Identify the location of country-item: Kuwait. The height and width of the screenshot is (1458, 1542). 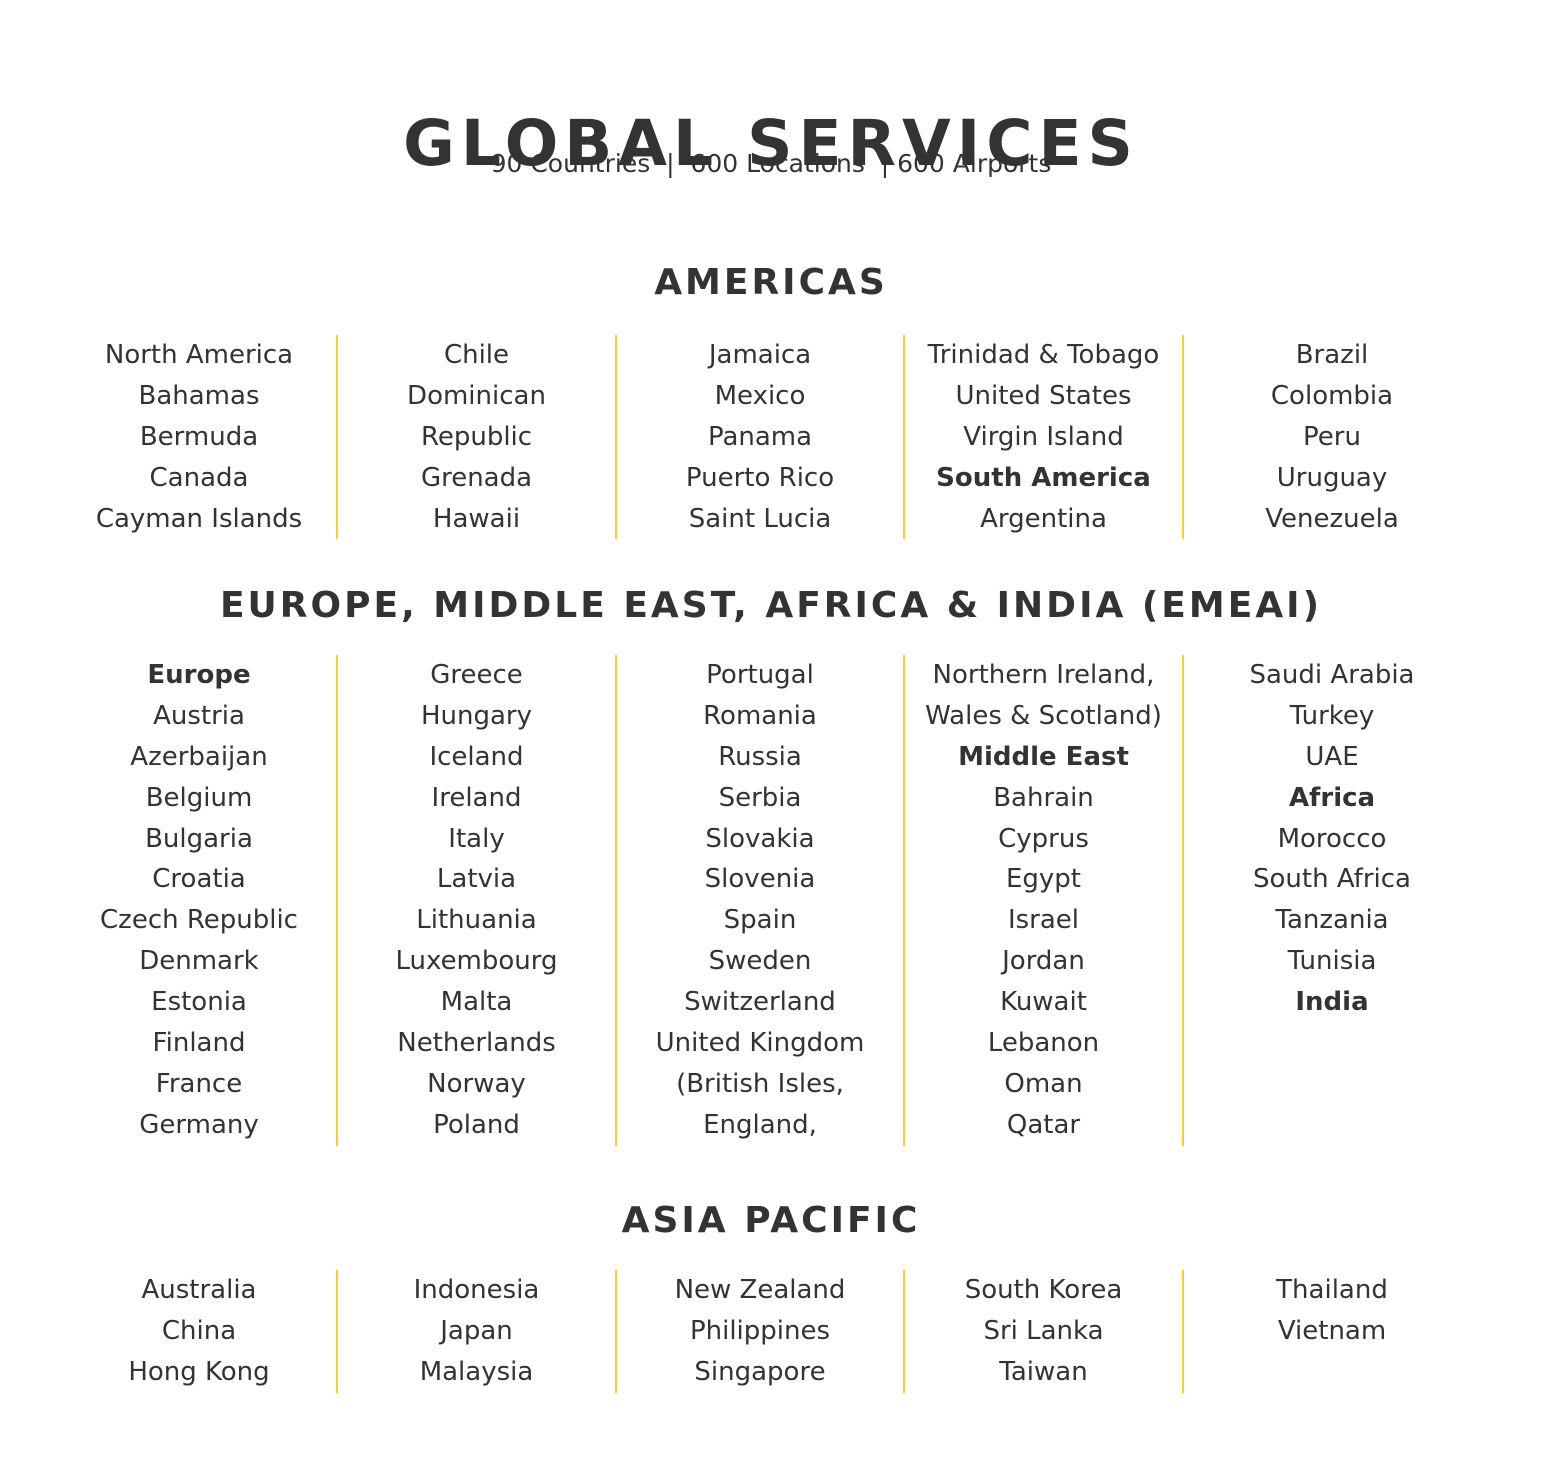
(1043, 1002).